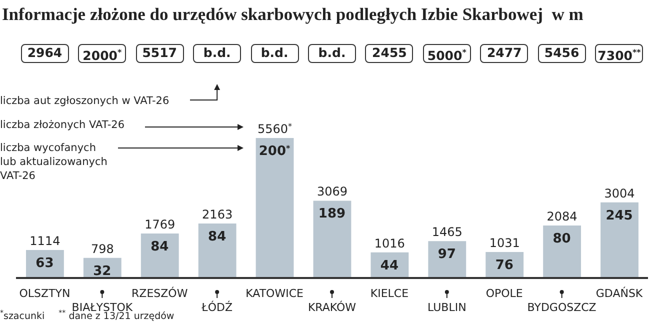  What do you see at coordinates (447, 254) in the screenshot?
I see `annotation: 97` at bounding box center [447, 254].